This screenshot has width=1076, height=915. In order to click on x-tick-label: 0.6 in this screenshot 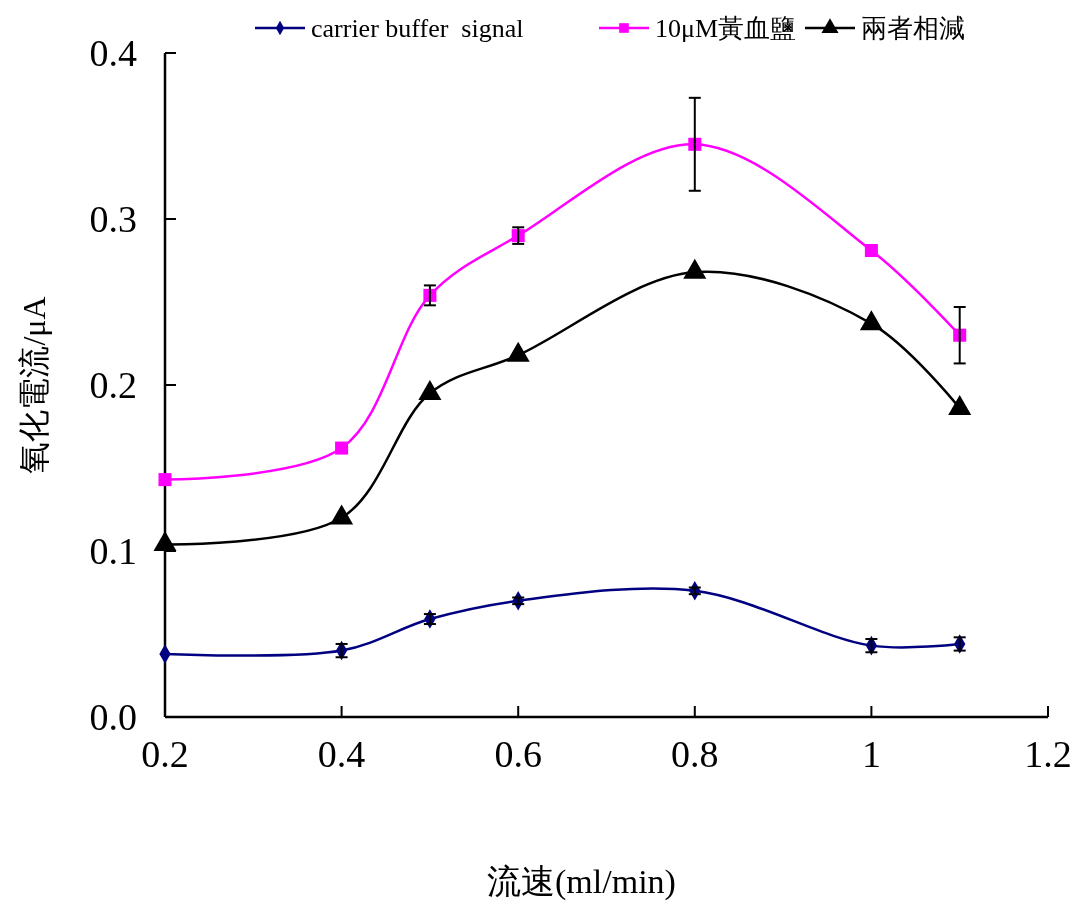, I will do `click(518, 754)`.